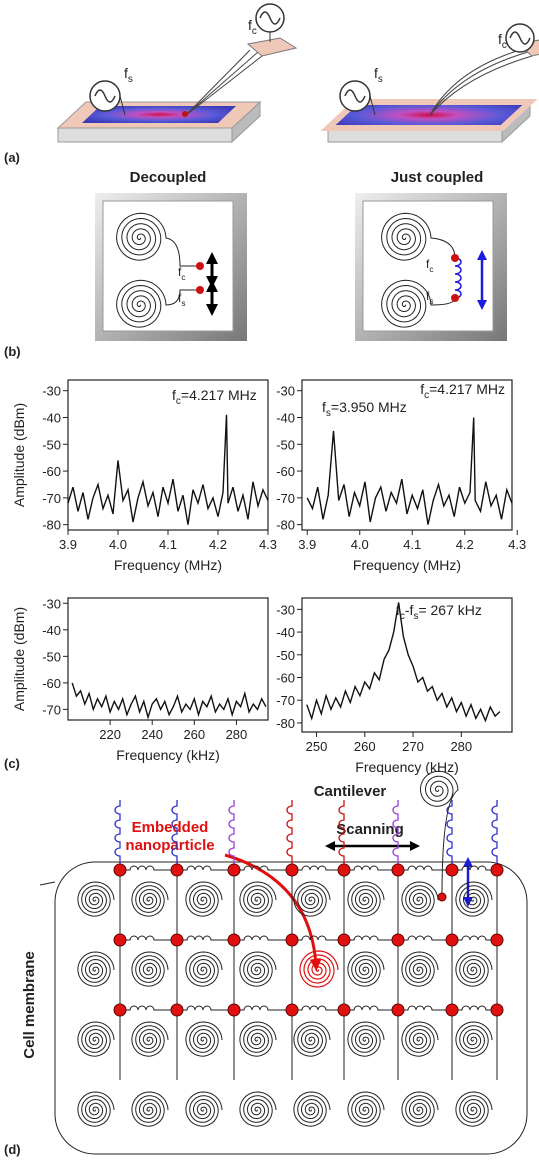 Image resolution: width=539 pixels, height=1161 pixels. Describe the element at coordinates (178, 401) in the screenshot. I see `annotation-sub: c` at that location.